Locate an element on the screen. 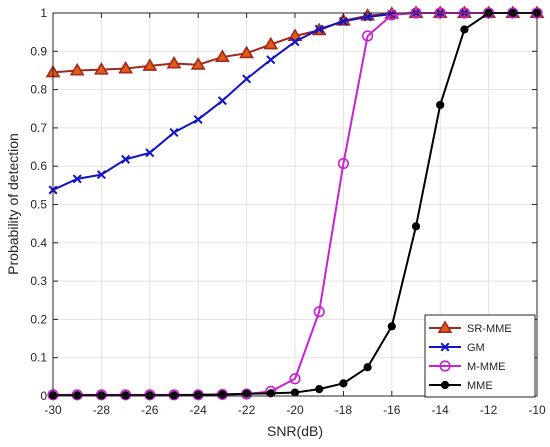  legend-item-gm: GM is located at coordinates (457, 348).